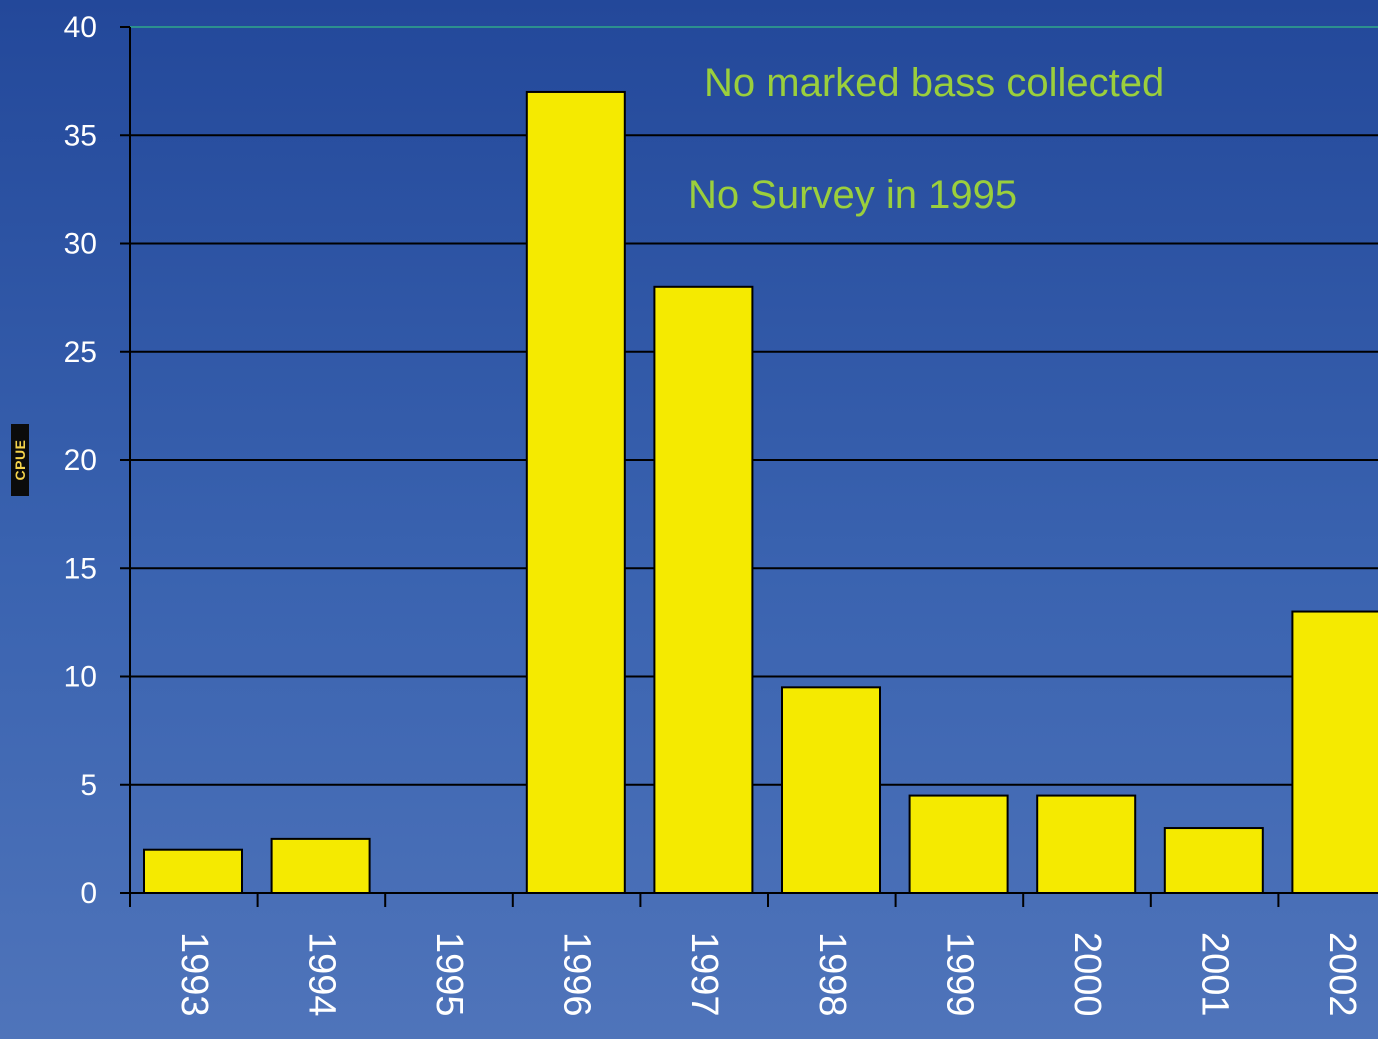 This screenshot has height=1039, width=1378. Describe the element at coordinates (1334, 752) in the screenshot. I see `bar-2002` at that location.